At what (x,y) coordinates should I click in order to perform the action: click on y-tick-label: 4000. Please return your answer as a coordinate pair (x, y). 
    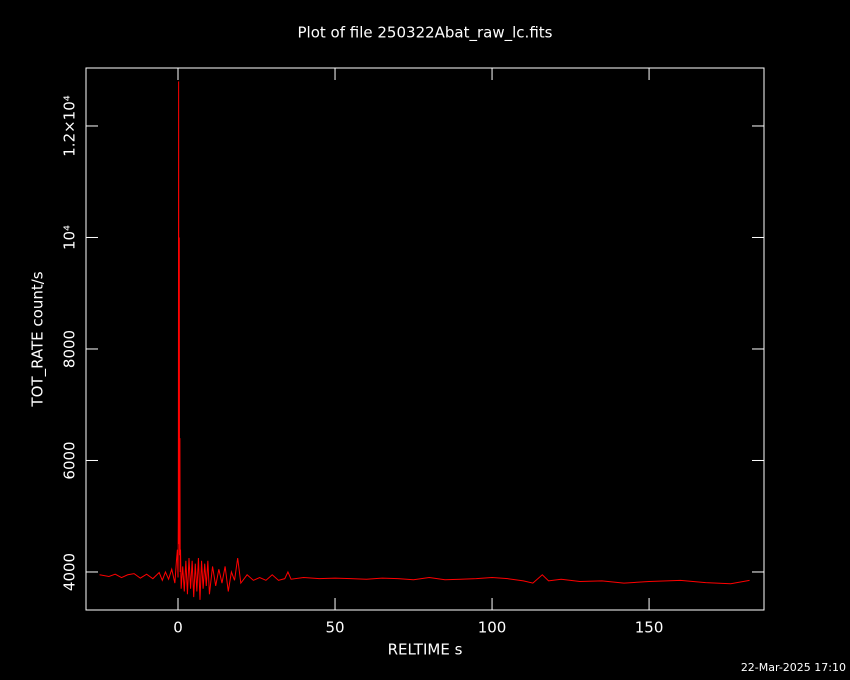
    Looking at the image, I should click on (70, 572).